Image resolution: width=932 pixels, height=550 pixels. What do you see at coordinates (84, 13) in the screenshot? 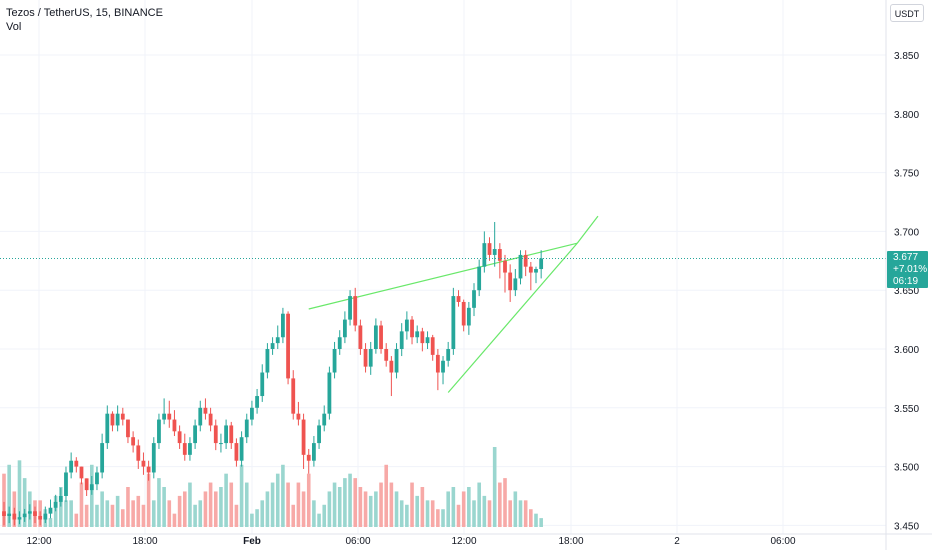
I see `symbol-title: Tezos / TetherUS, 15, BINANCE` at bounding box center [84, 13].